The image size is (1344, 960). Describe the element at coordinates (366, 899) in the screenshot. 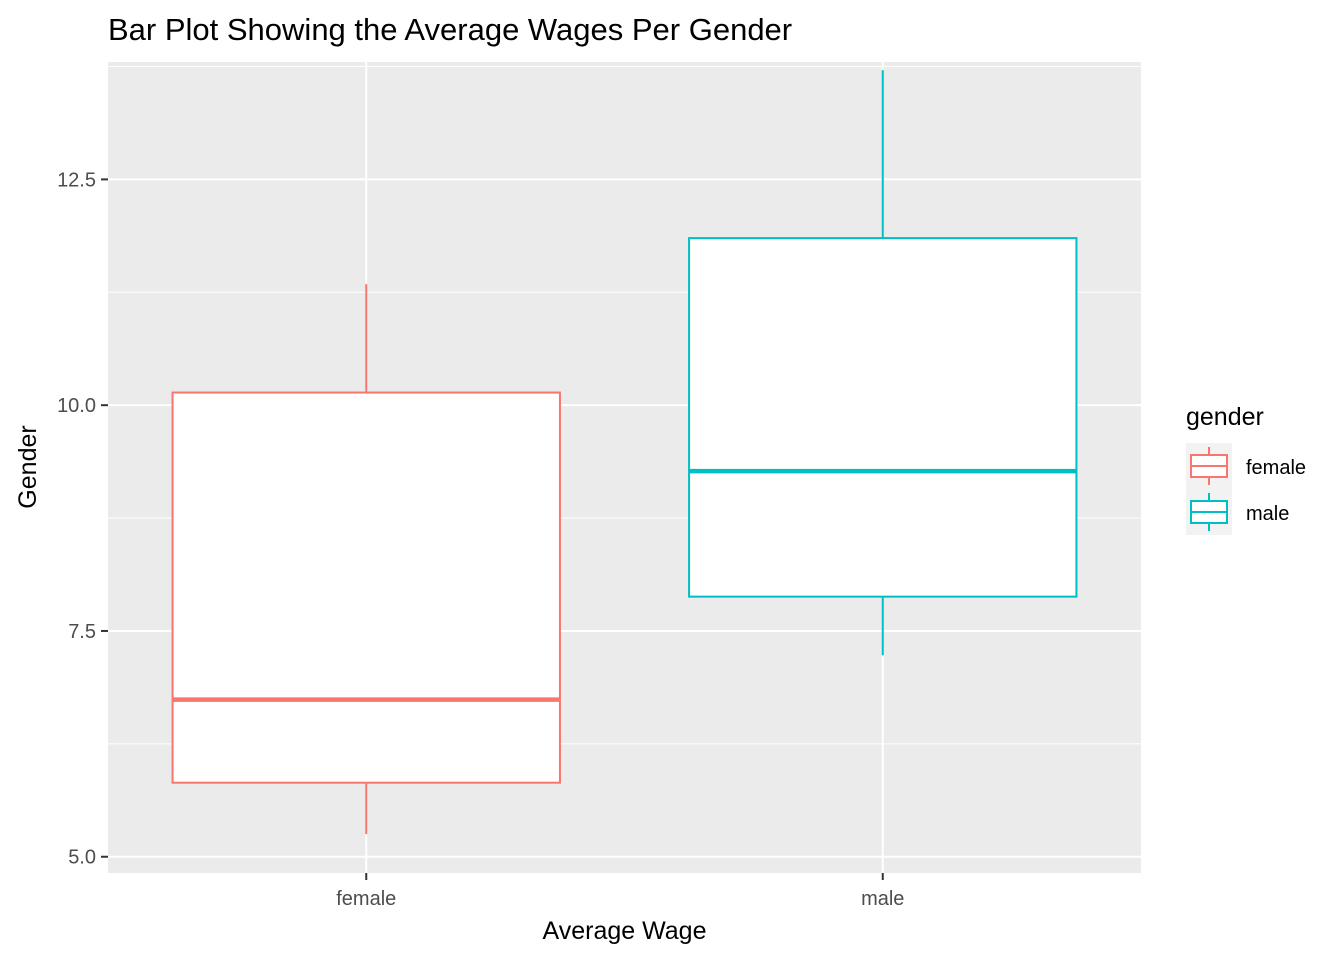

I see `x-tick-label: female` at that location.